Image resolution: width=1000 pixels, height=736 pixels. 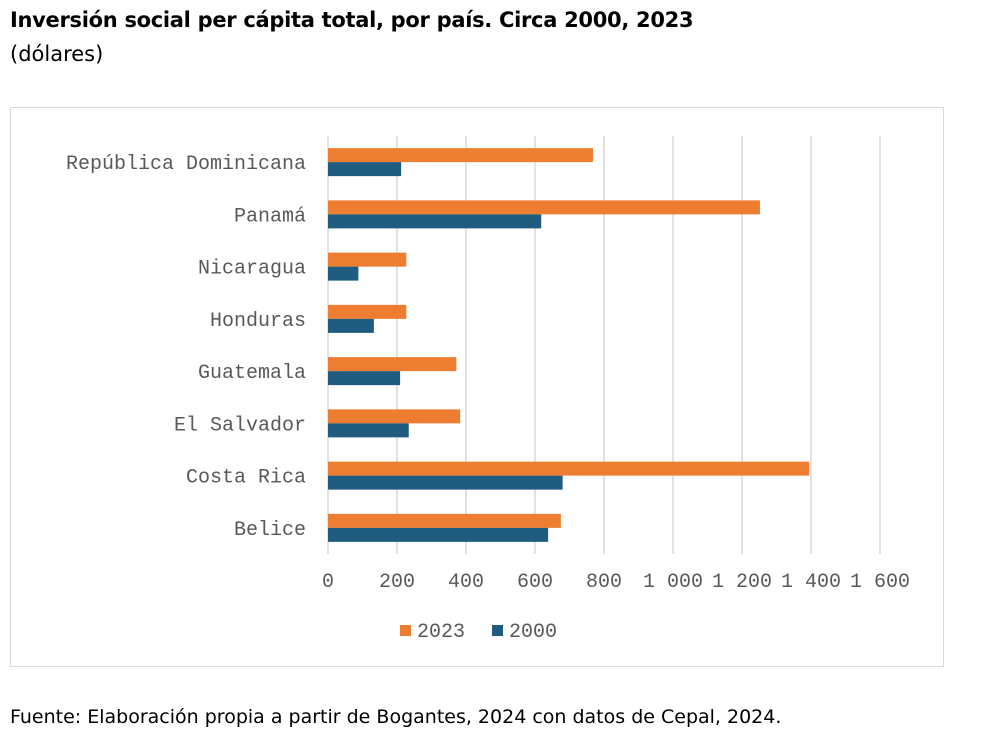 What do you see at coordinates (367, 259) in the screenshot?
I see `bar-2023-nicaragua` at bounding box center [367, 259].